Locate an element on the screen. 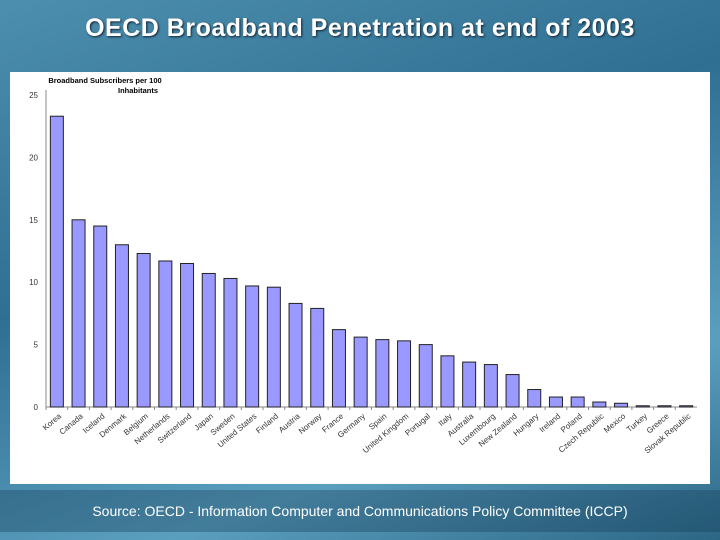  bar-hungary is located at coordinates (534, 398).